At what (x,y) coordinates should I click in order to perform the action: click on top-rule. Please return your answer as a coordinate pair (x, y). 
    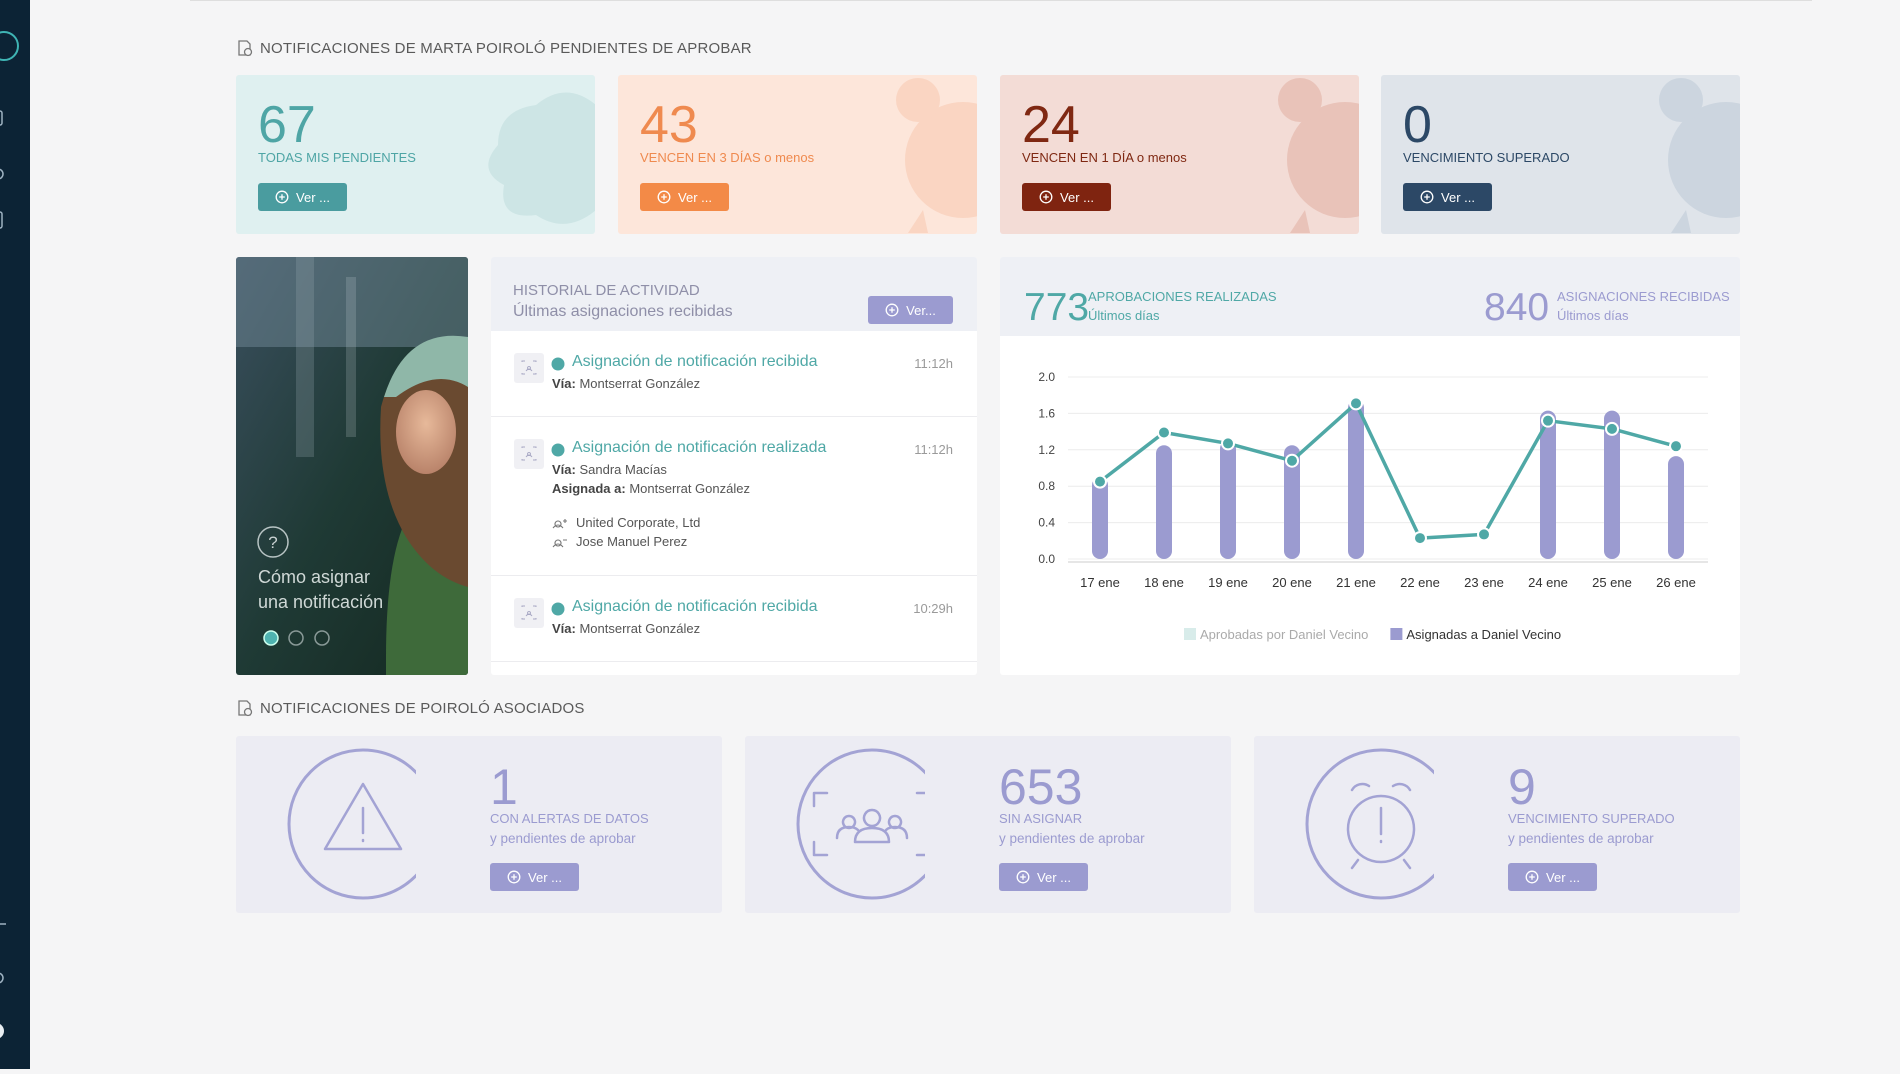
    Looking at the image, I should click on (1001, 0).